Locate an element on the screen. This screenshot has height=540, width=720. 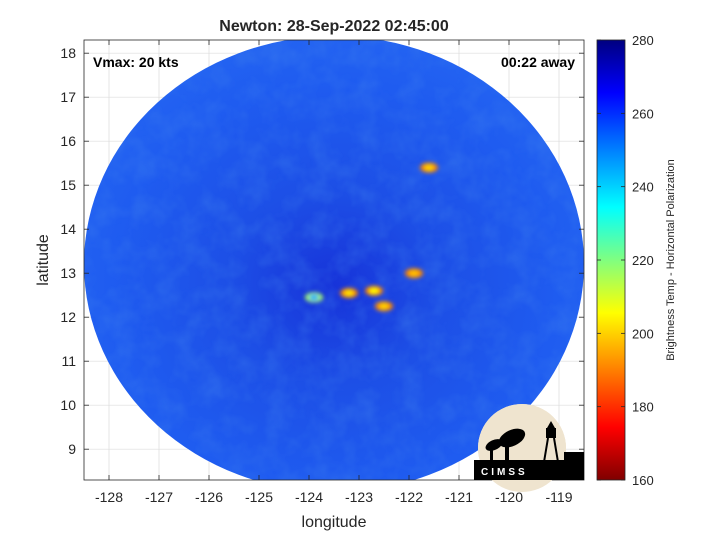
vmax-annotation: Vmax: 20 kts is located at coordinates (136, 62).